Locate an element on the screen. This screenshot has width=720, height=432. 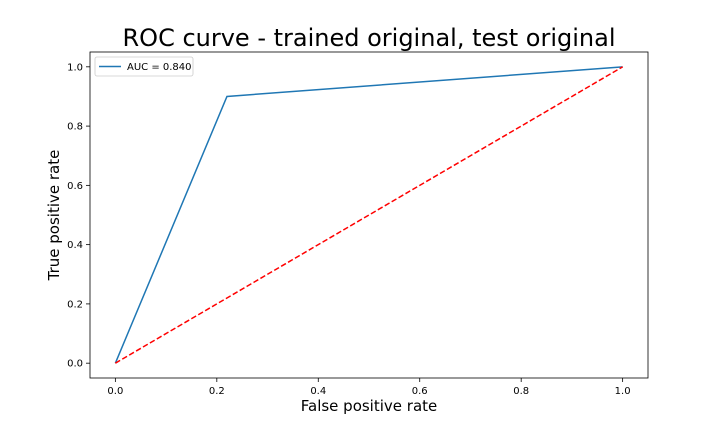
x-tick-label: 0.0 is located at coordinates (115, 391).